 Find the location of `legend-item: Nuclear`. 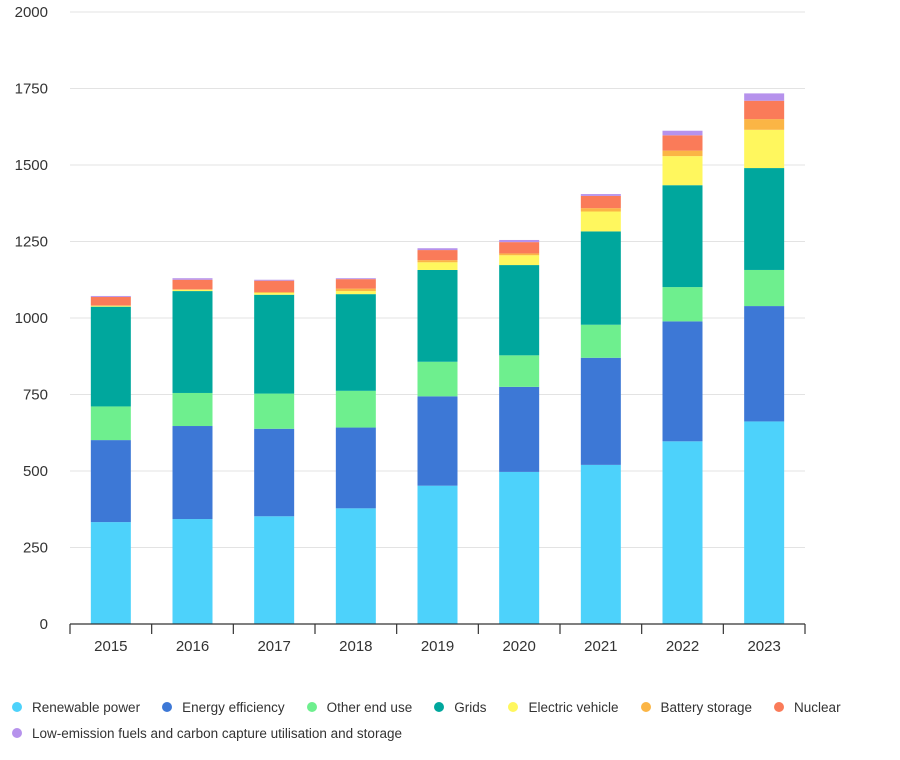

legend-item: Nuclear is located at coordinates (807, 707).